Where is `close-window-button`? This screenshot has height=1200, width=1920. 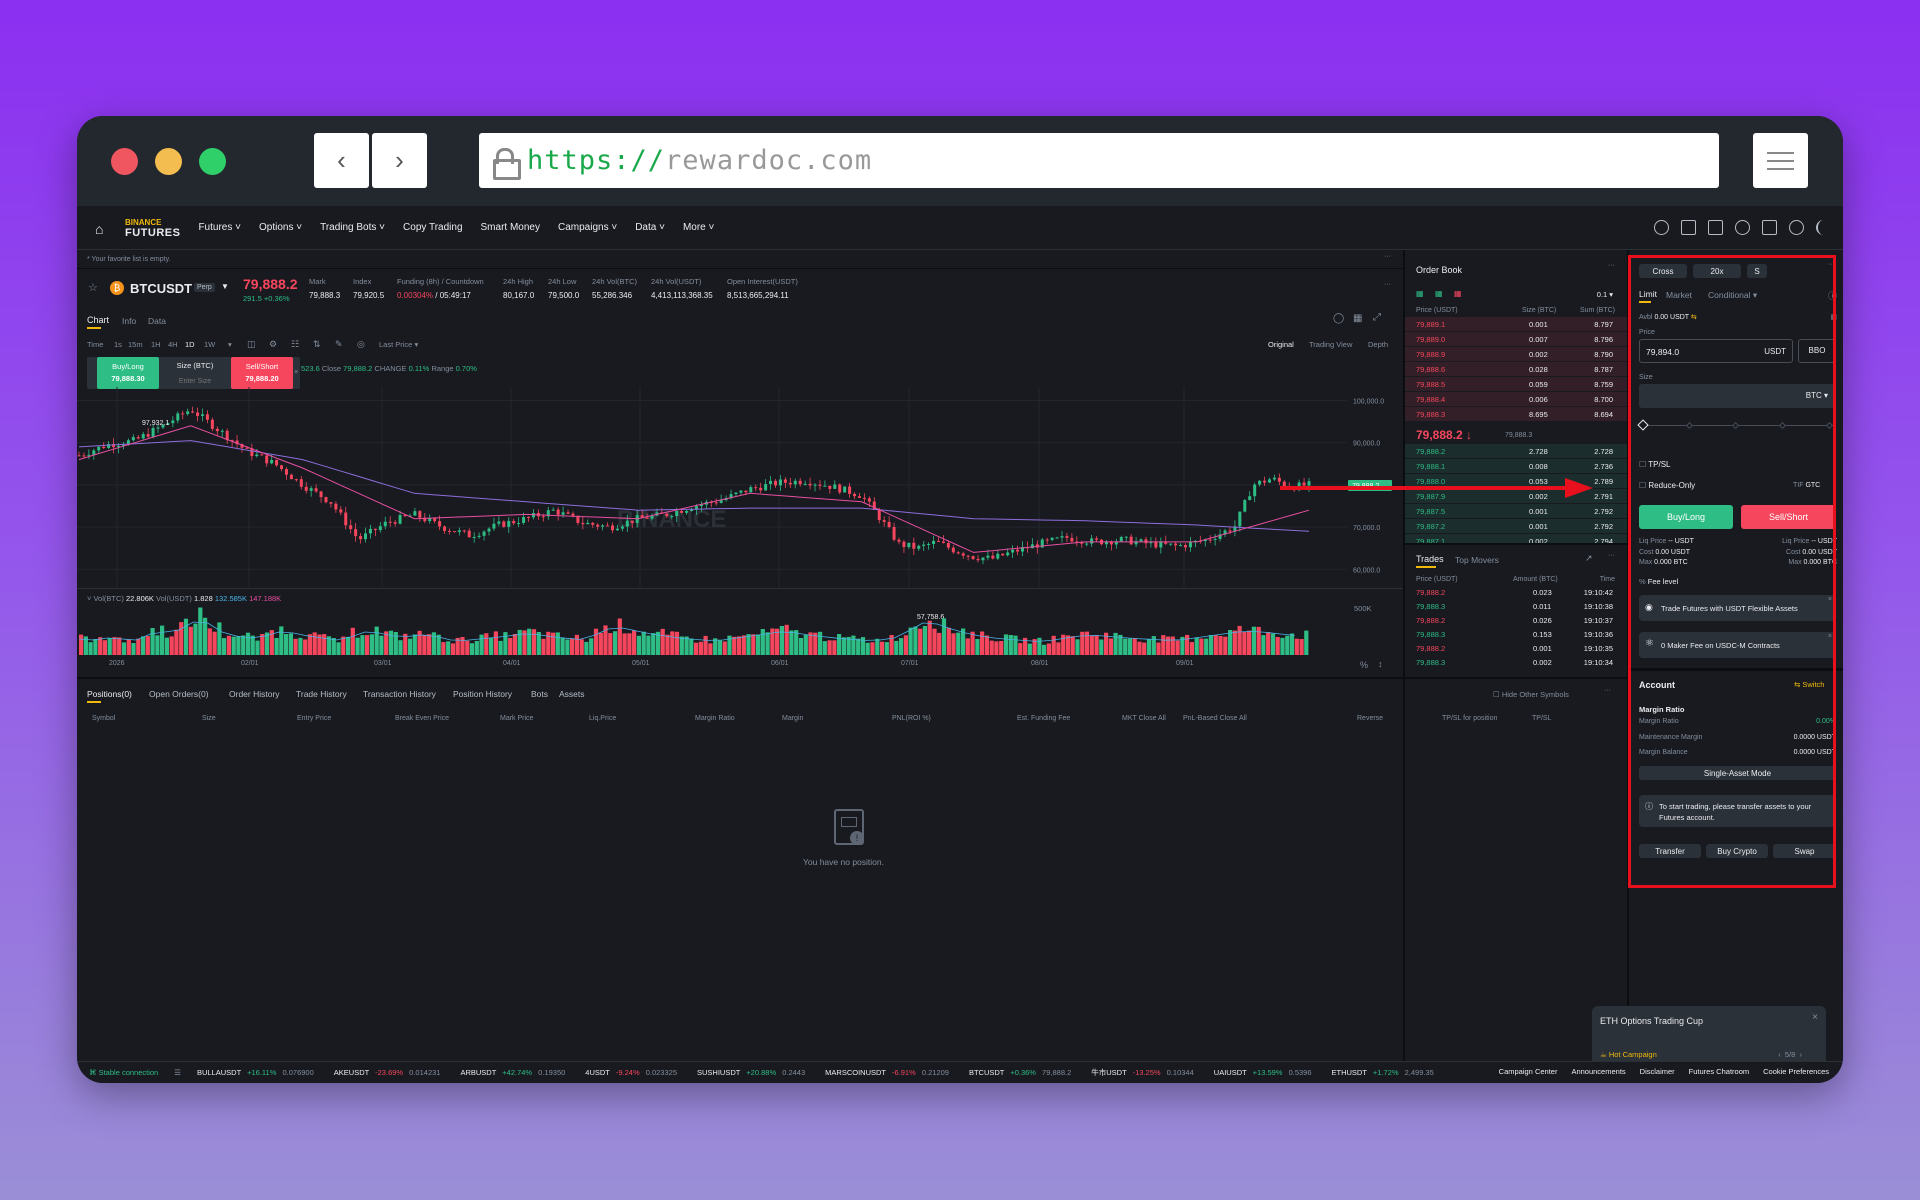
close-window-button is located at coordinates (124, 161).